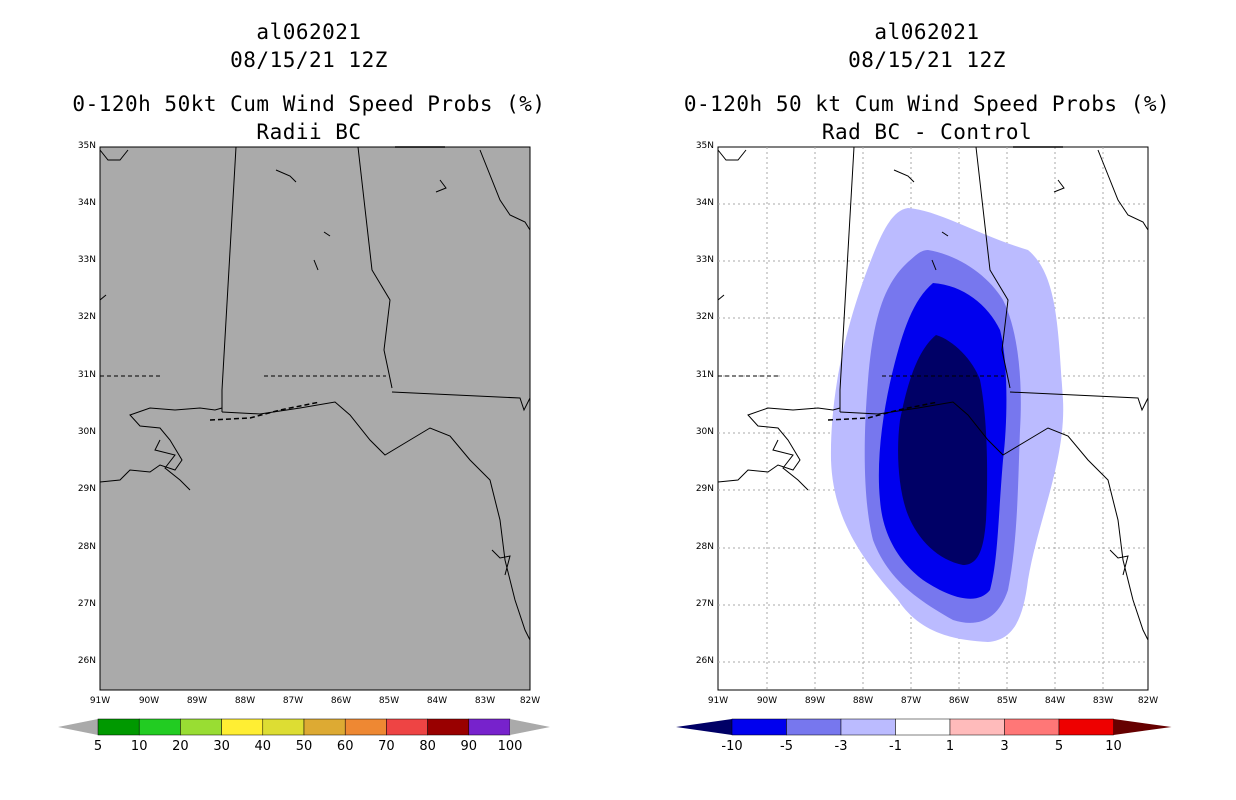 The width and height of the screenshot is (1236, 800). What do you see at coordinates (309, 132) in the screenshot?
I see `left-subtitle: Radii BC` at bounding box center [309, 132].